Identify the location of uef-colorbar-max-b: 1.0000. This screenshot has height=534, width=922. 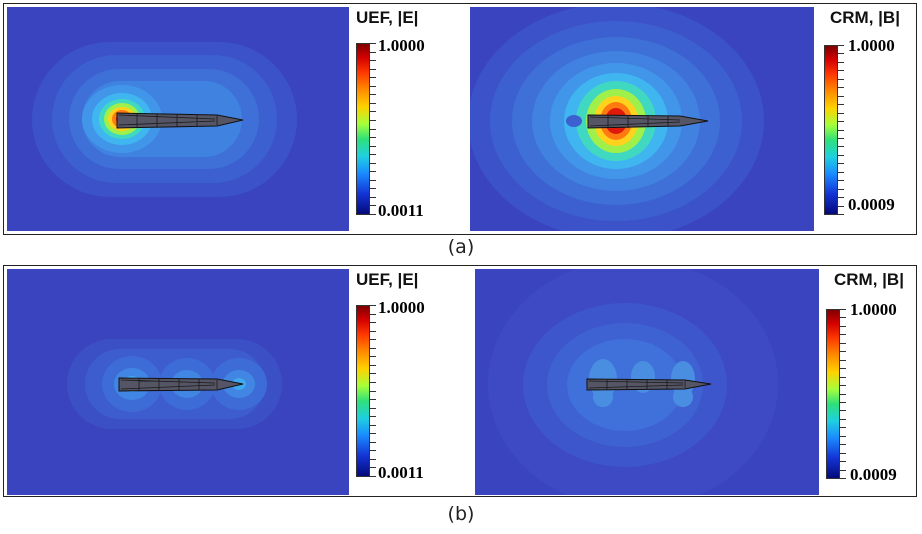
(401, 307).